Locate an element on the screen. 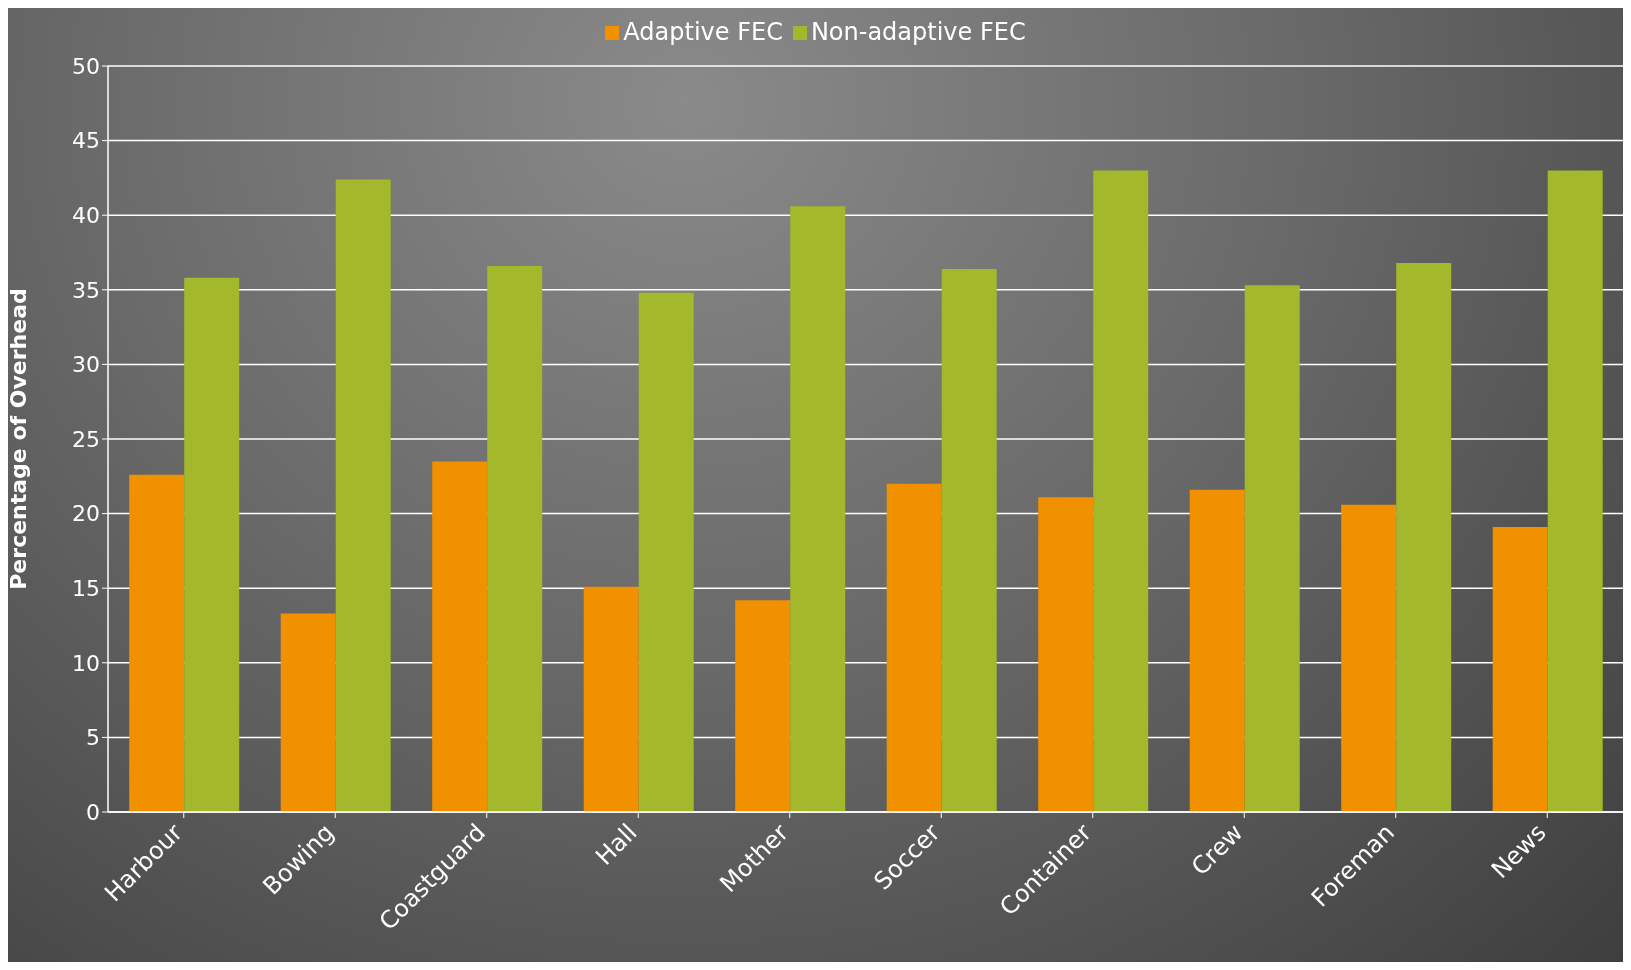 The width and height of the screenshot is (1631, 970). legend-label: Non-adaptive FEC is located at coordinates (918, 32).